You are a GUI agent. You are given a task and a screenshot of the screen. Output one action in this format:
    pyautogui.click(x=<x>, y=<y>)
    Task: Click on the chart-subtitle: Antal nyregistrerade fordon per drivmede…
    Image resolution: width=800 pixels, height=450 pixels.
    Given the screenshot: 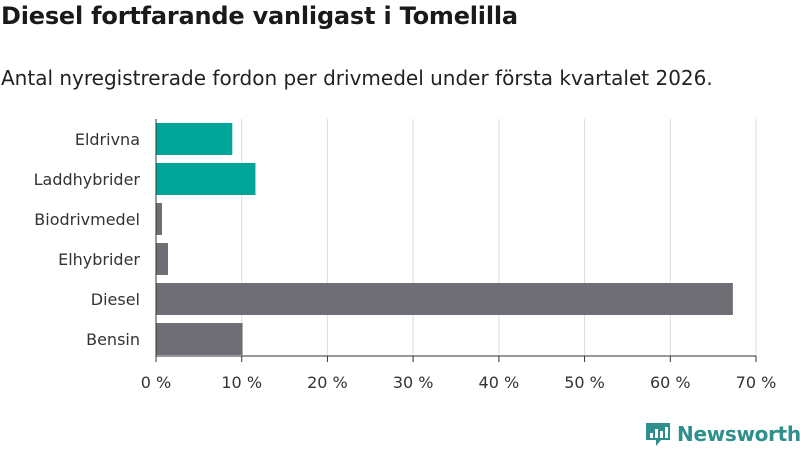 What is the action you would take?
    pyautogui.click(x=357, y=78)
    